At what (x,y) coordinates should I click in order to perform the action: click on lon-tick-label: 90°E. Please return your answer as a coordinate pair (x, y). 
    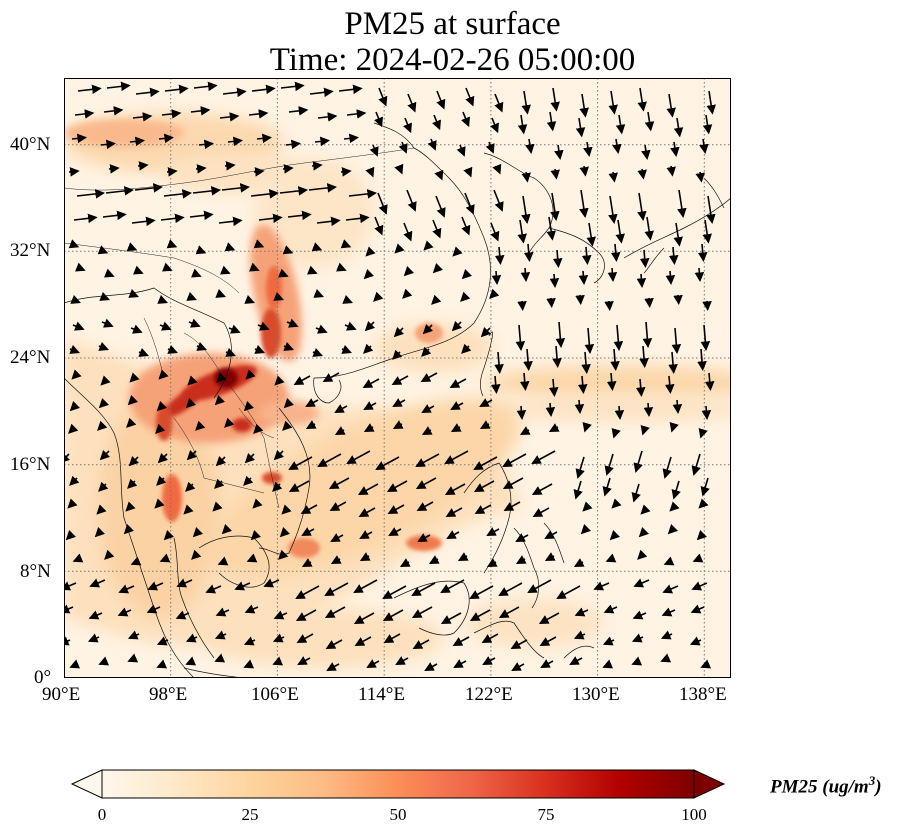
    Looking at the image, I should click on (61, 694).